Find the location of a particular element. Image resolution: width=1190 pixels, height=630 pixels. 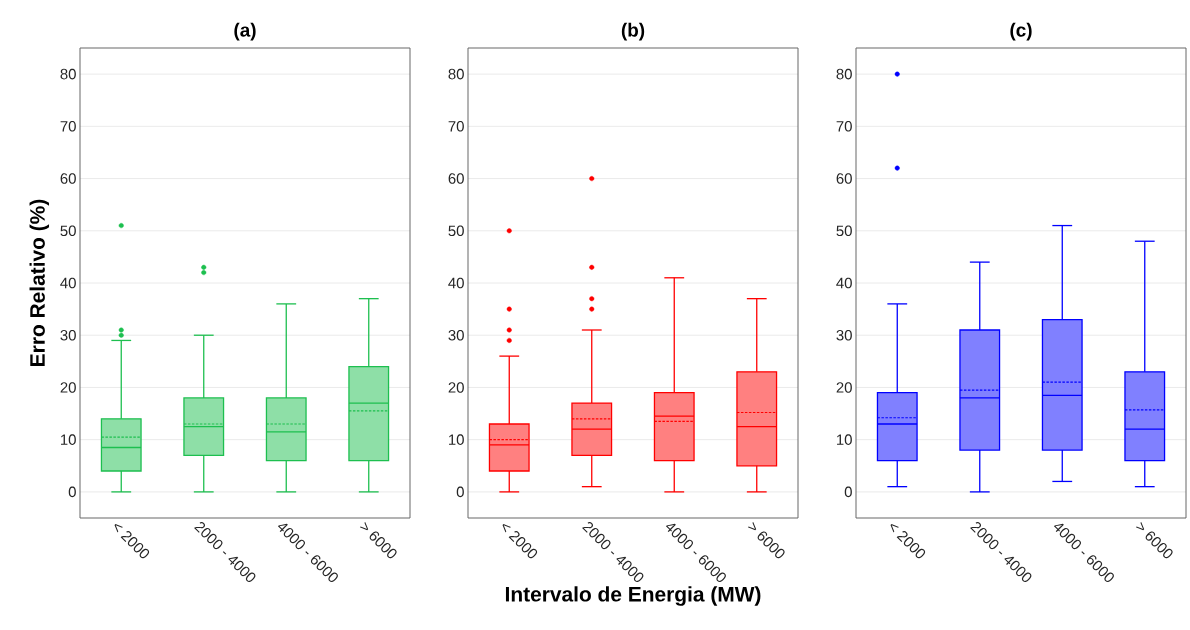

chart-title: (c) is located at coordinates (1021, 31).